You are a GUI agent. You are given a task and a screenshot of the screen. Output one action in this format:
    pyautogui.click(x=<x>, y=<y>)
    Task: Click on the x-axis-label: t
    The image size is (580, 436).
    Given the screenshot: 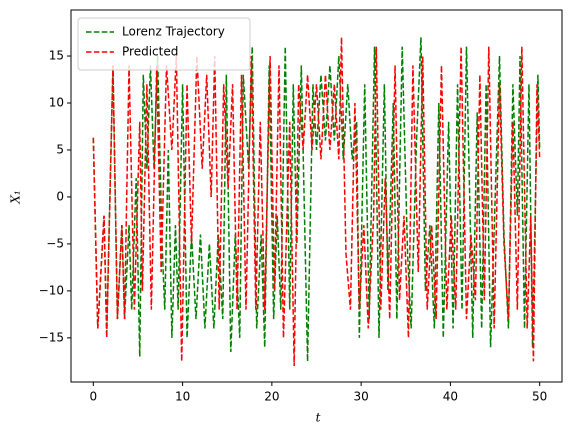 What is the action you would take?
    pyautogui.click(x=318, y=418)
    